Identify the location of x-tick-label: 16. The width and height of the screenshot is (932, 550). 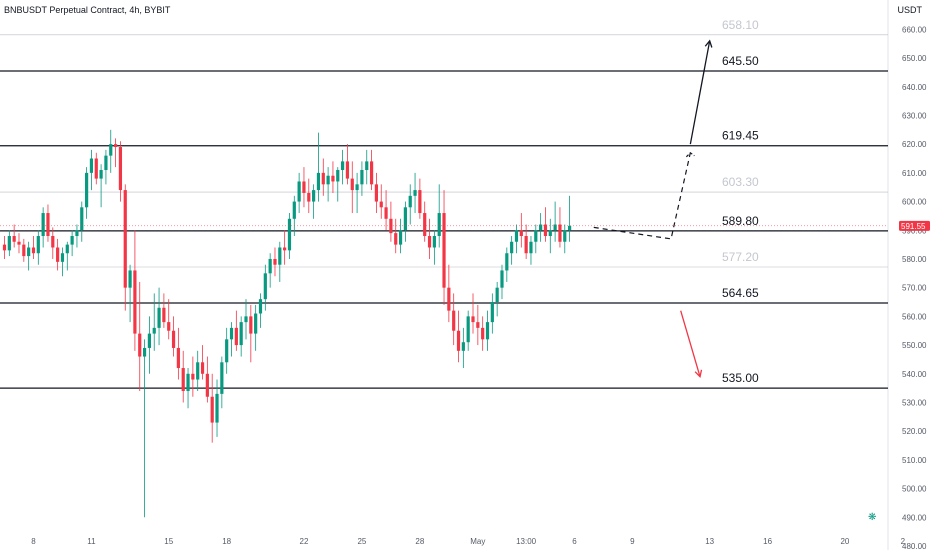
(767, 541).